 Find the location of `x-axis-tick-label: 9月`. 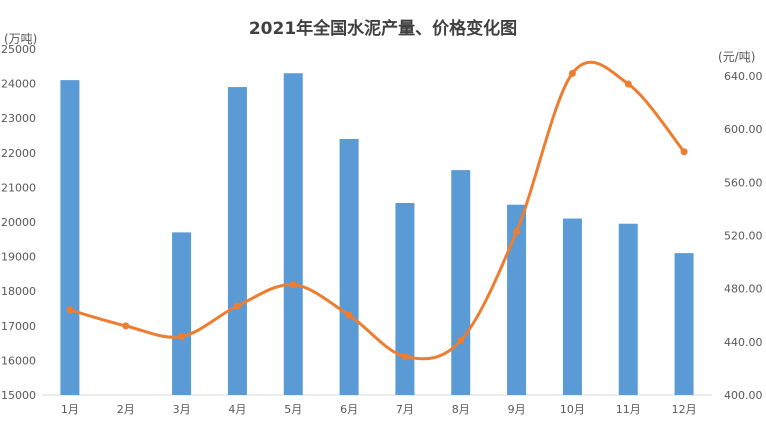

x-axis-tick-label: 9月 is located at coordinates (517, 409).